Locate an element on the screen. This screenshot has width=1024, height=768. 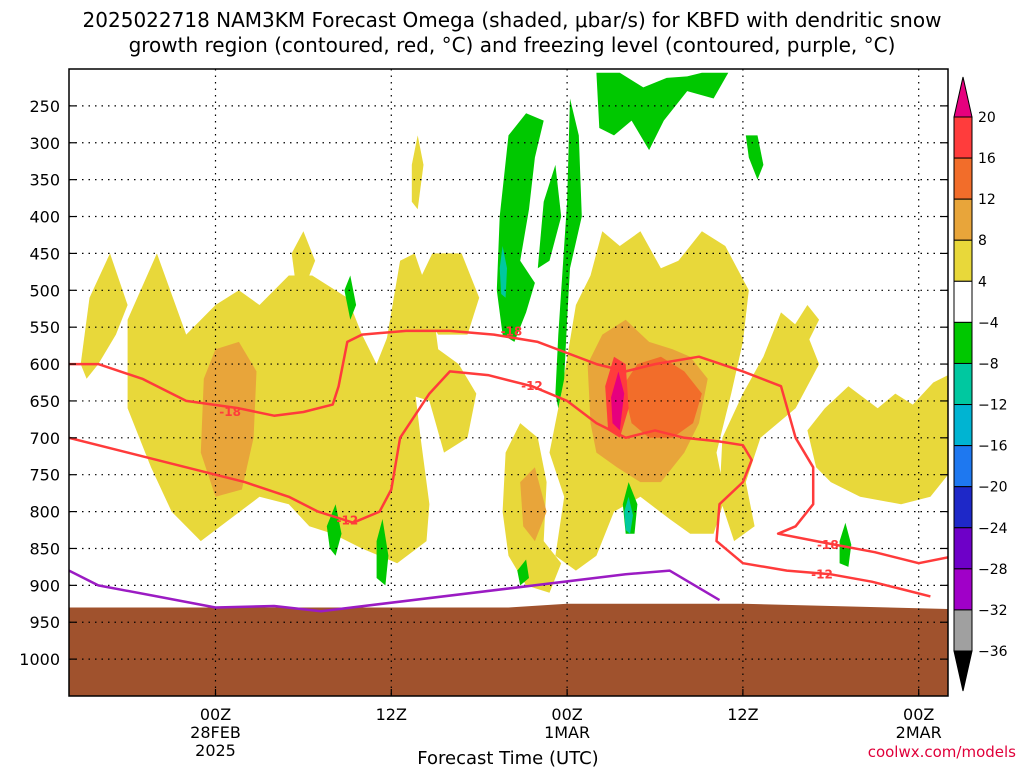
surface-terrain is located at coordinates (508, 649).